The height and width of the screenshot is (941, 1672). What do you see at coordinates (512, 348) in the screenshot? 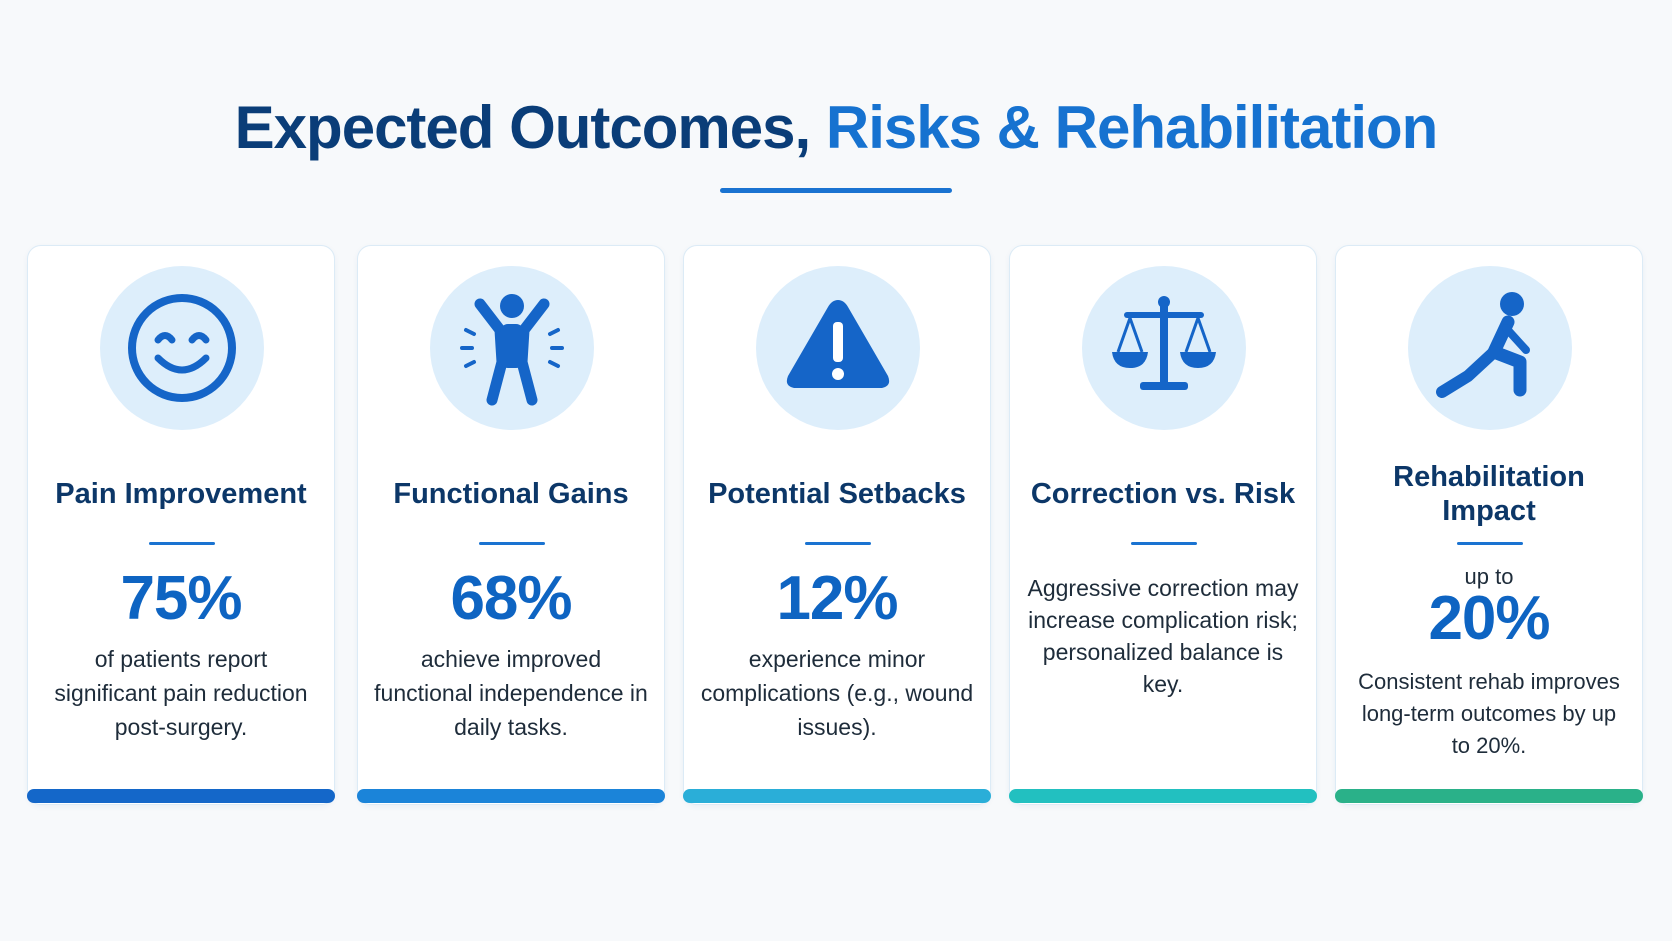
I see `person-arms-raised-icon` at bounding box center [512, 348].